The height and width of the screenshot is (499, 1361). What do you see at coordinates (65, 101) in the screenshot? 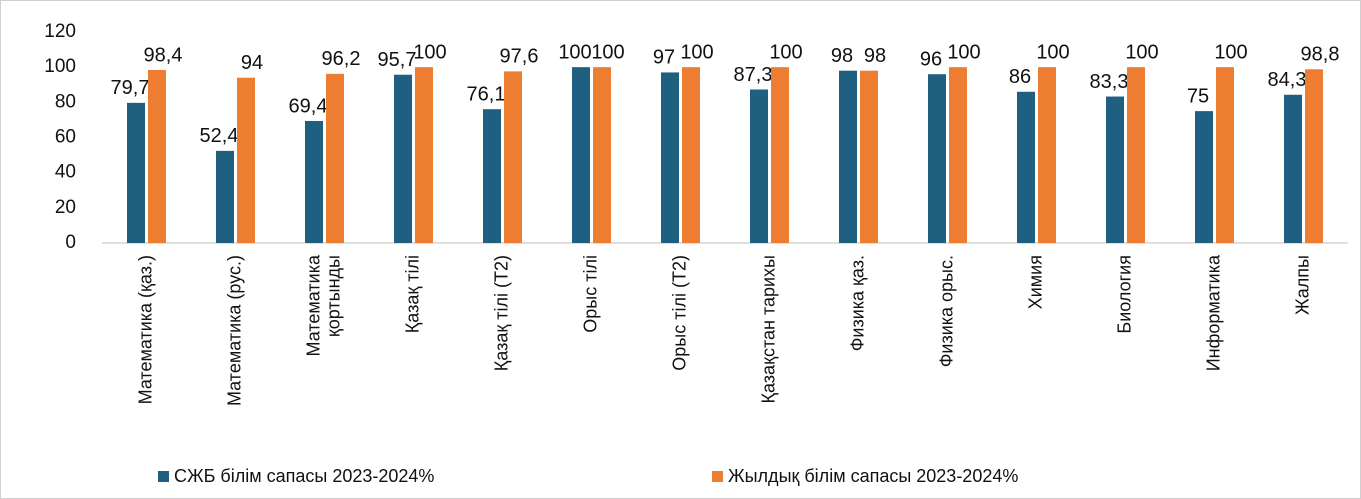
I see `y-tick-label: 80` at bounding box center [65, 101].